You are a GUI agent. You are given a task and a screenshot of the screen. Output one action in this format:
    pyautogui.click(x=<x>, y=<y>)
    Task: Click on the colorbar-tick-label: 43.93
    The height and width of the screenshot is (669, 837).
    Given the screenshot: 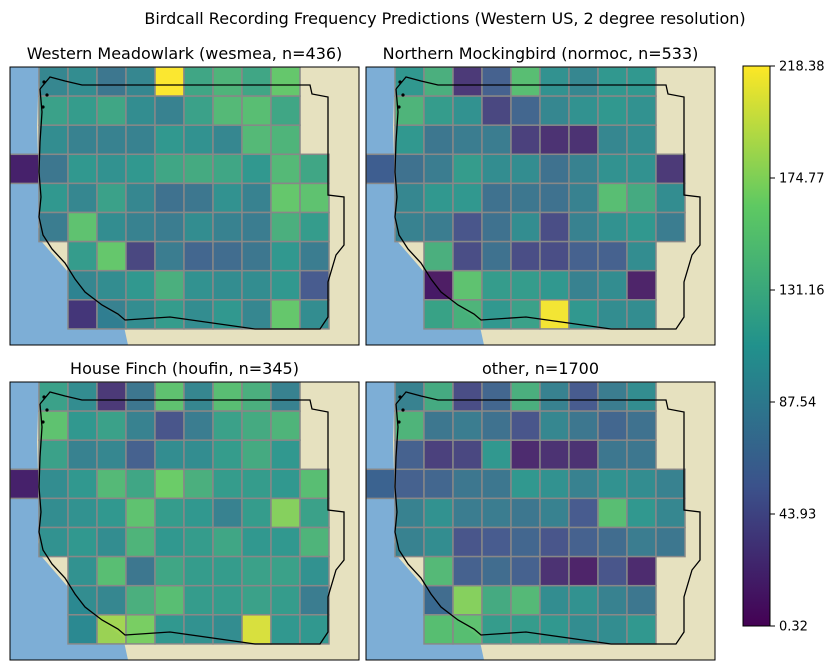 What is the action you would take?
    pyautogui.click(x=797, y=515)
    